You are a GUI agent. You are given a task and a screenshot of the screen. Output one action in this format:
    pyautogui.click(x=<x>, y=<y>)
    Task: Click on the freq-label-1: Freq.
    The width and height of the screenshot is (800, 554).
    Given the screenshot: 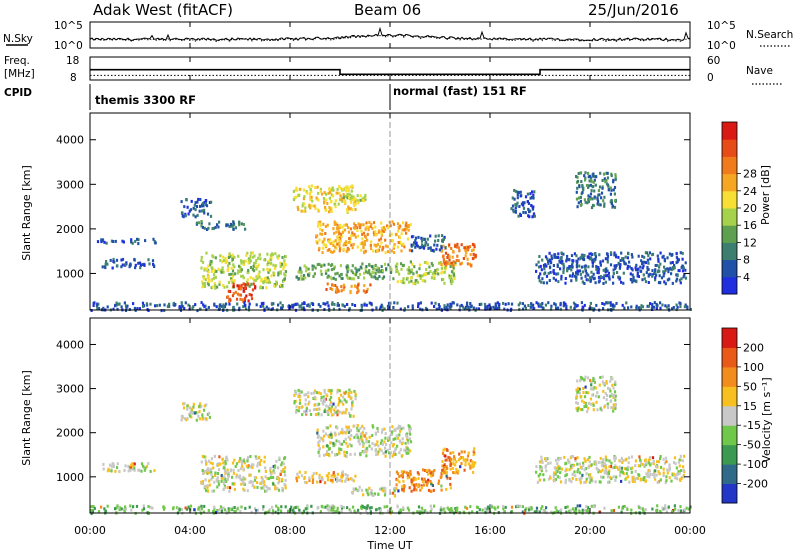 What is the action you would take?
    pyautogui.click(x=17, y=61)
    